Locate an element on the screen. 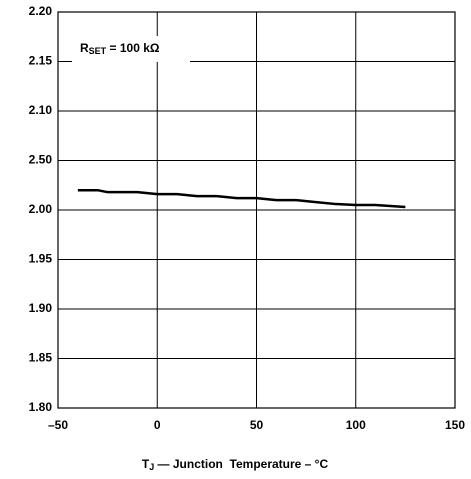  x-tick-label: 100 is located at coordinates (356, 425).